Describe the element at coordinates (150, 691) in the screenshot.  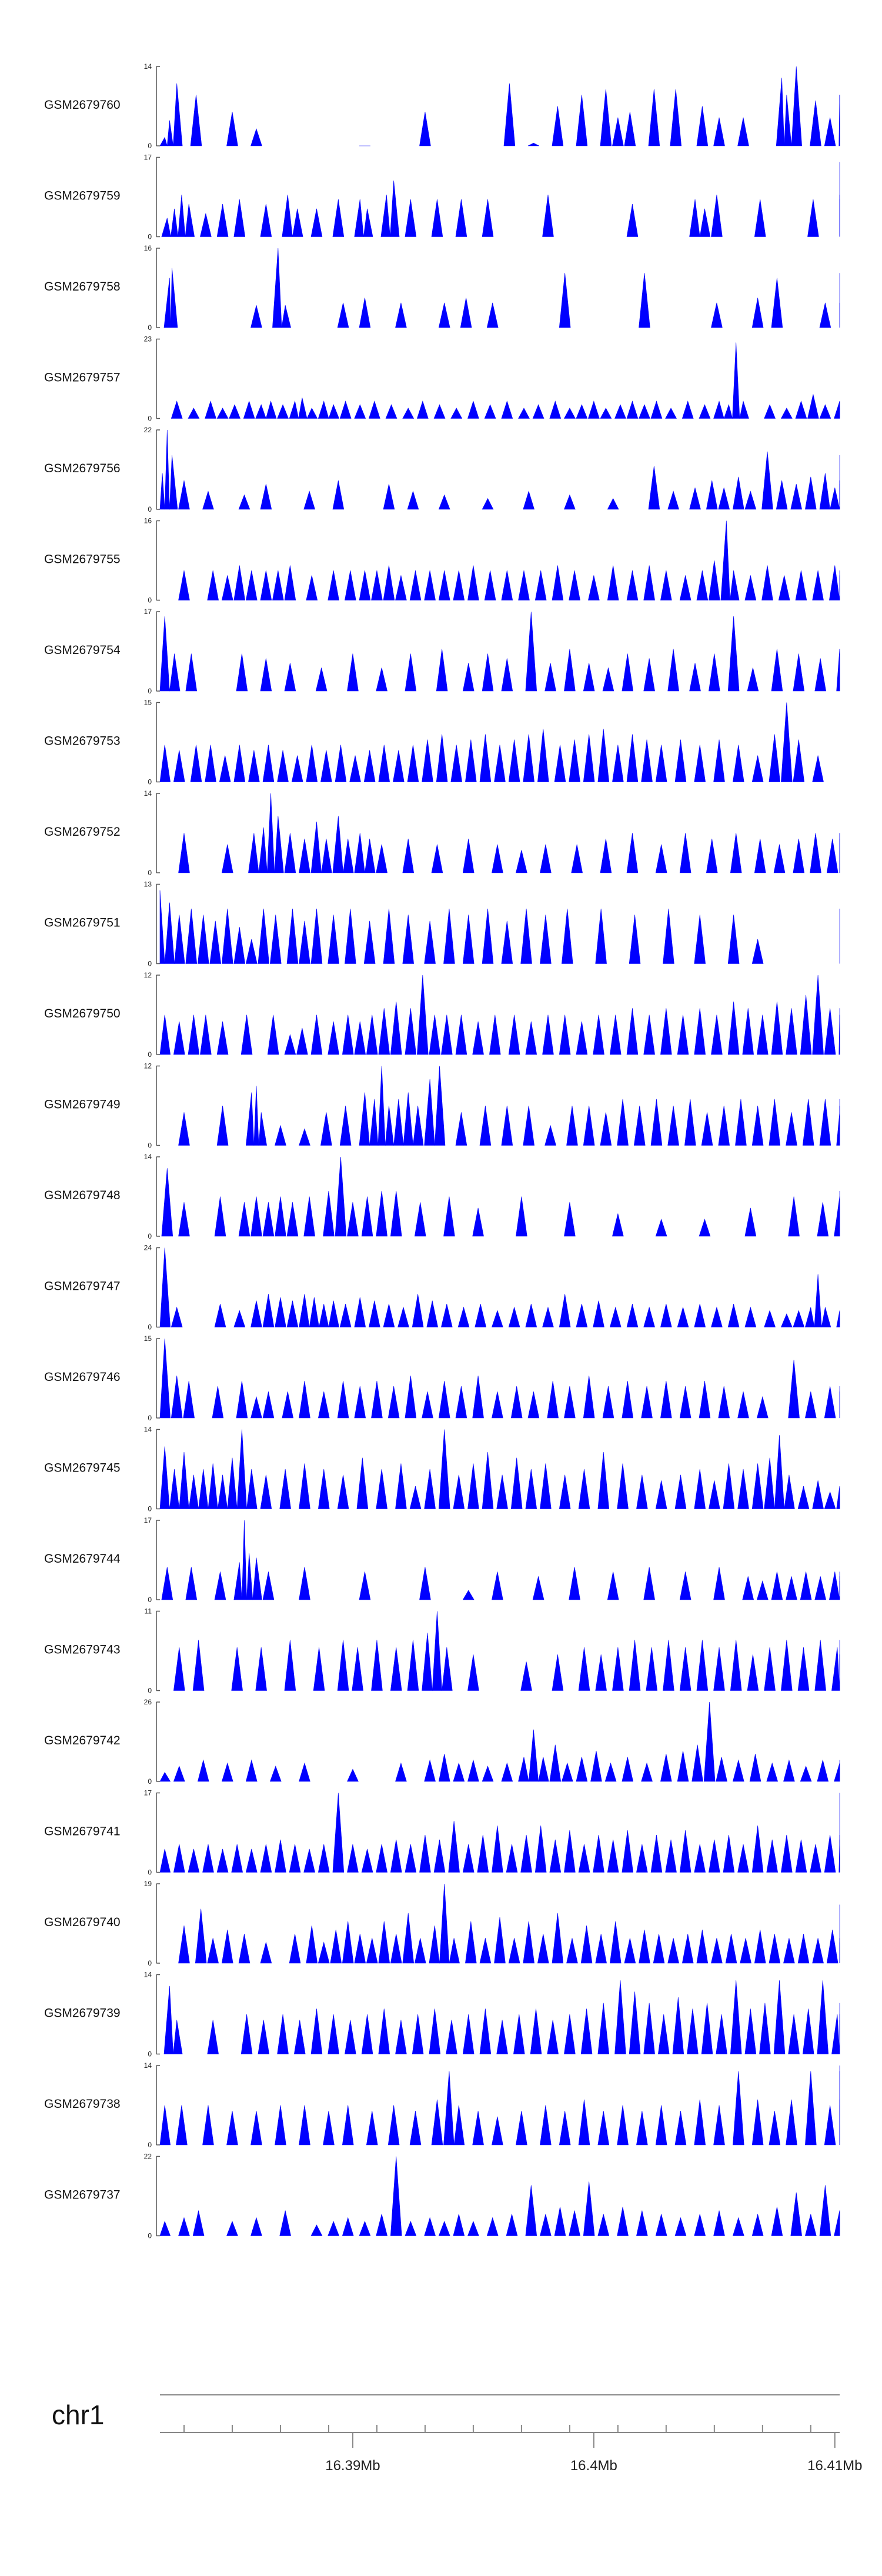
I see `y-axis-min-label: 0` at that location.